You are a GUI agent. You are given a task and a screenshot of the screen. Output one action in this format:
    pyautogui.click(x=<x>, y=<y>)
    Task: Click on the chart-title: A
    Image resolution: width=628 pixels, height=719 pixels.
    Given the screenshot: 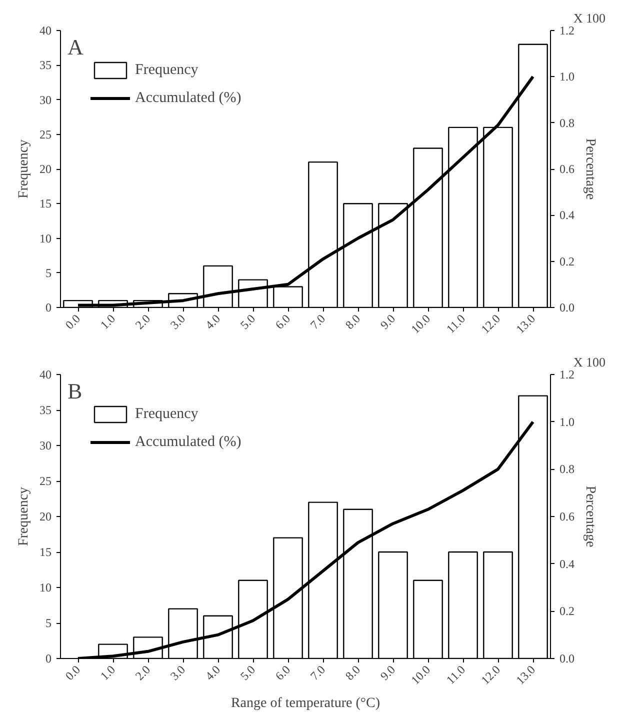 What is the action you would take?
    pyautogui.click(x=76, y=47)
    